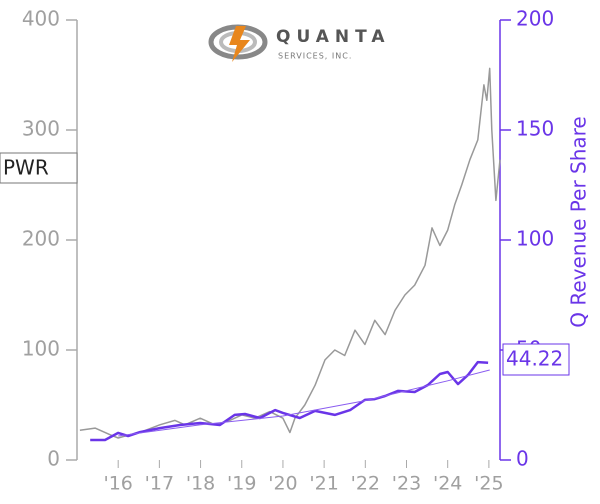  Describe the element at coordinates (241, 484) in the screenshot. I see `x-tick-label: '19` at that location.